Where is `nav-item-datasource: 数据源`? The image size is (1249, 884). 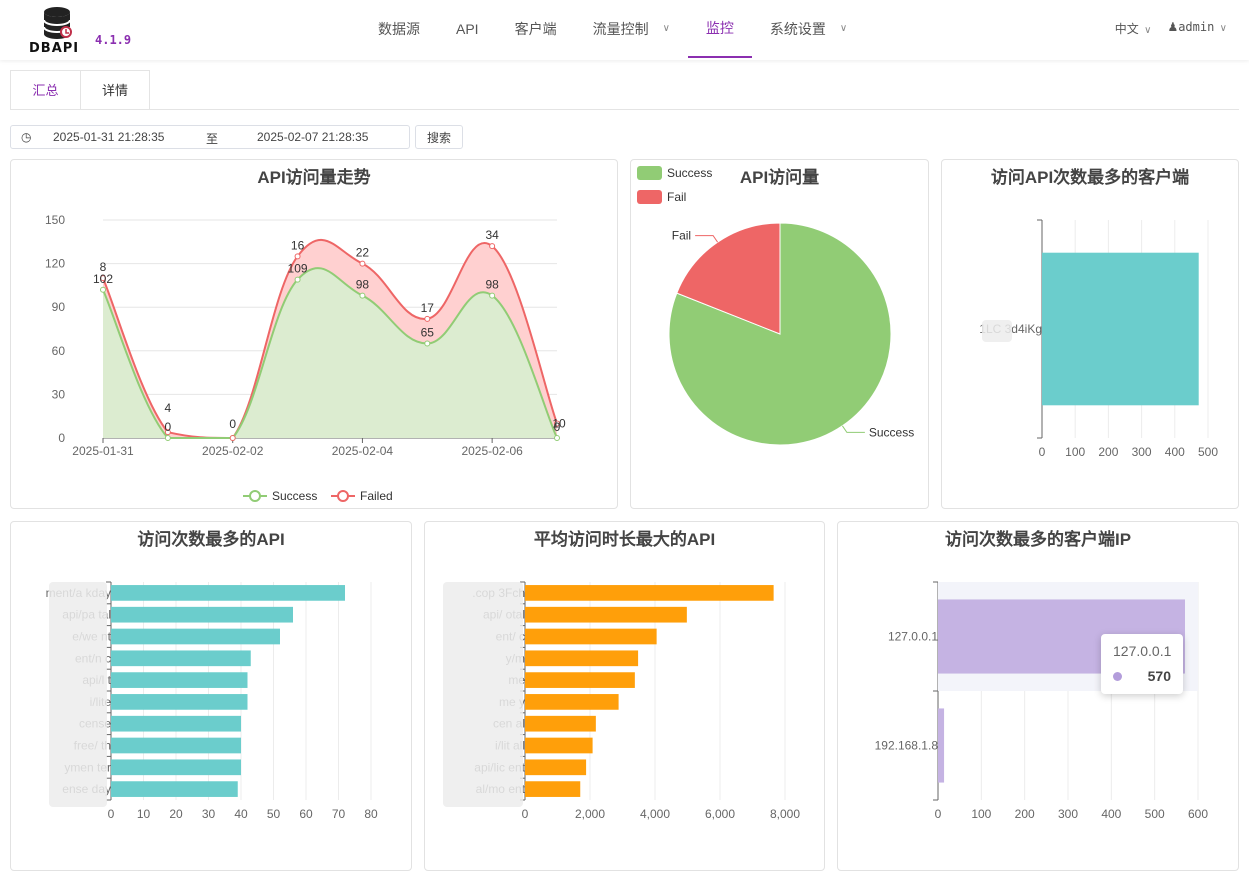 nav-item-datasource: 数据源 is located at coordinates (399, 29).